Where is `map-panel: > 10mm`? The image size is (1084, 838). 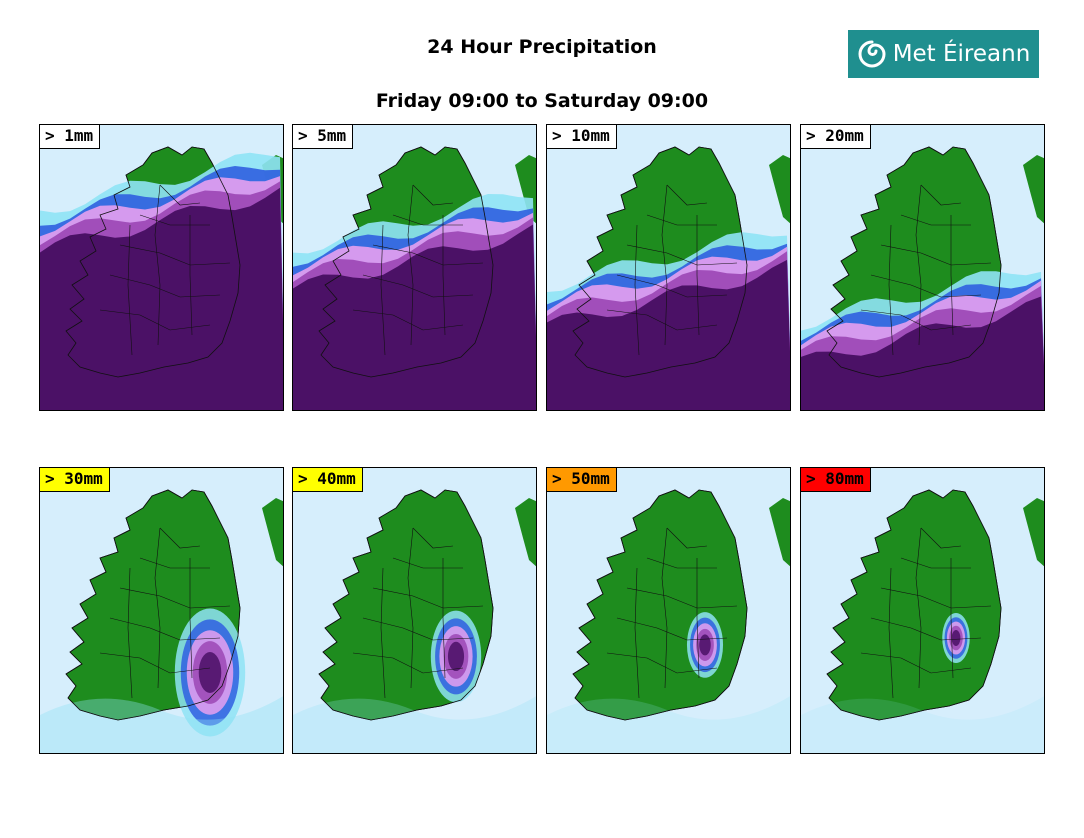 map-panel: > 10mm is located at coordinates (668, 267).